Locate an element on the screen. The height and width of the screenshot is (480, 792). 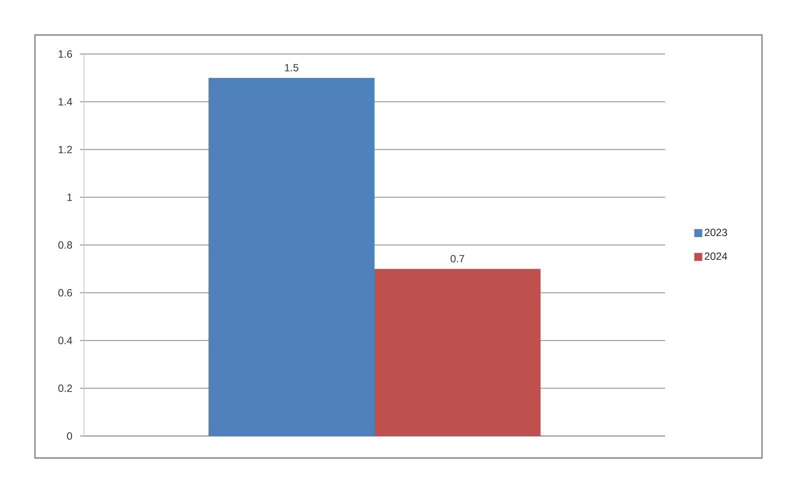
y-tick-label: 0.8 is located at coordinates (65, 245).